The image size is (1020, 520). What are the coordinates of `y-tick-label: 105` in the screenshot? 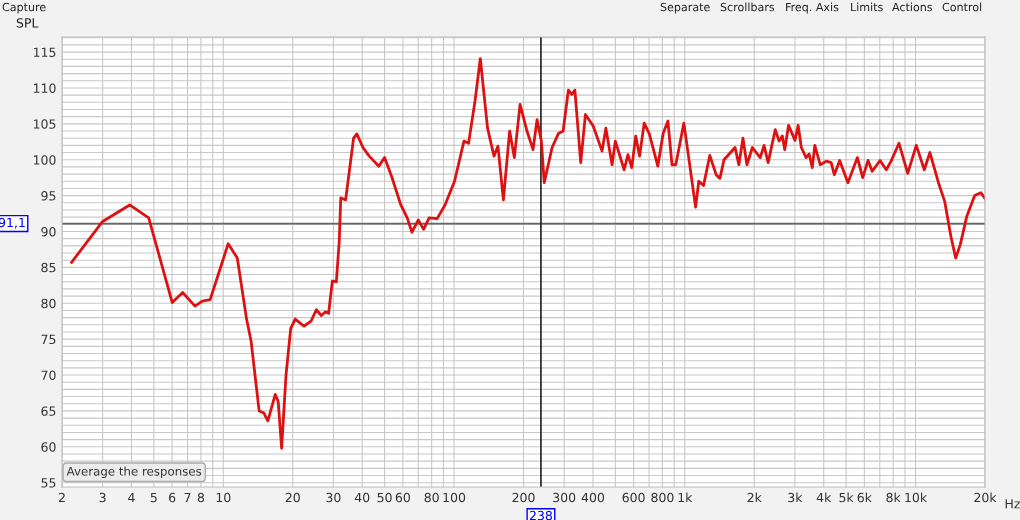 It's located at (44, 124).